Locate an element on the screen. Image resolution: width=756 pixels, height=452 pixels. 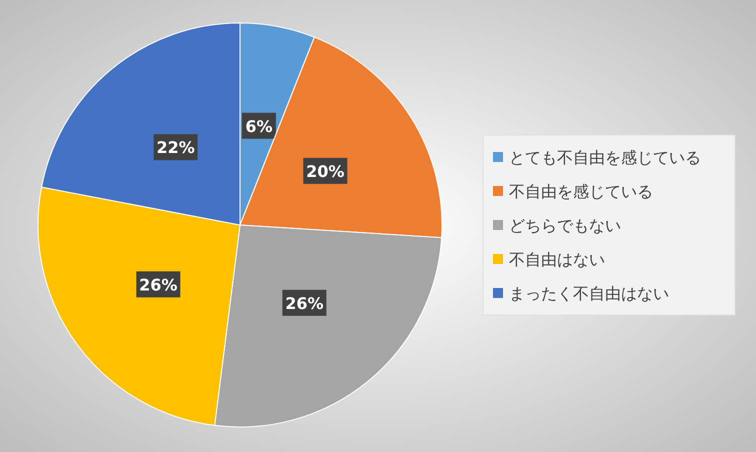
data-label: 6% is located at coordinates (259, 126).